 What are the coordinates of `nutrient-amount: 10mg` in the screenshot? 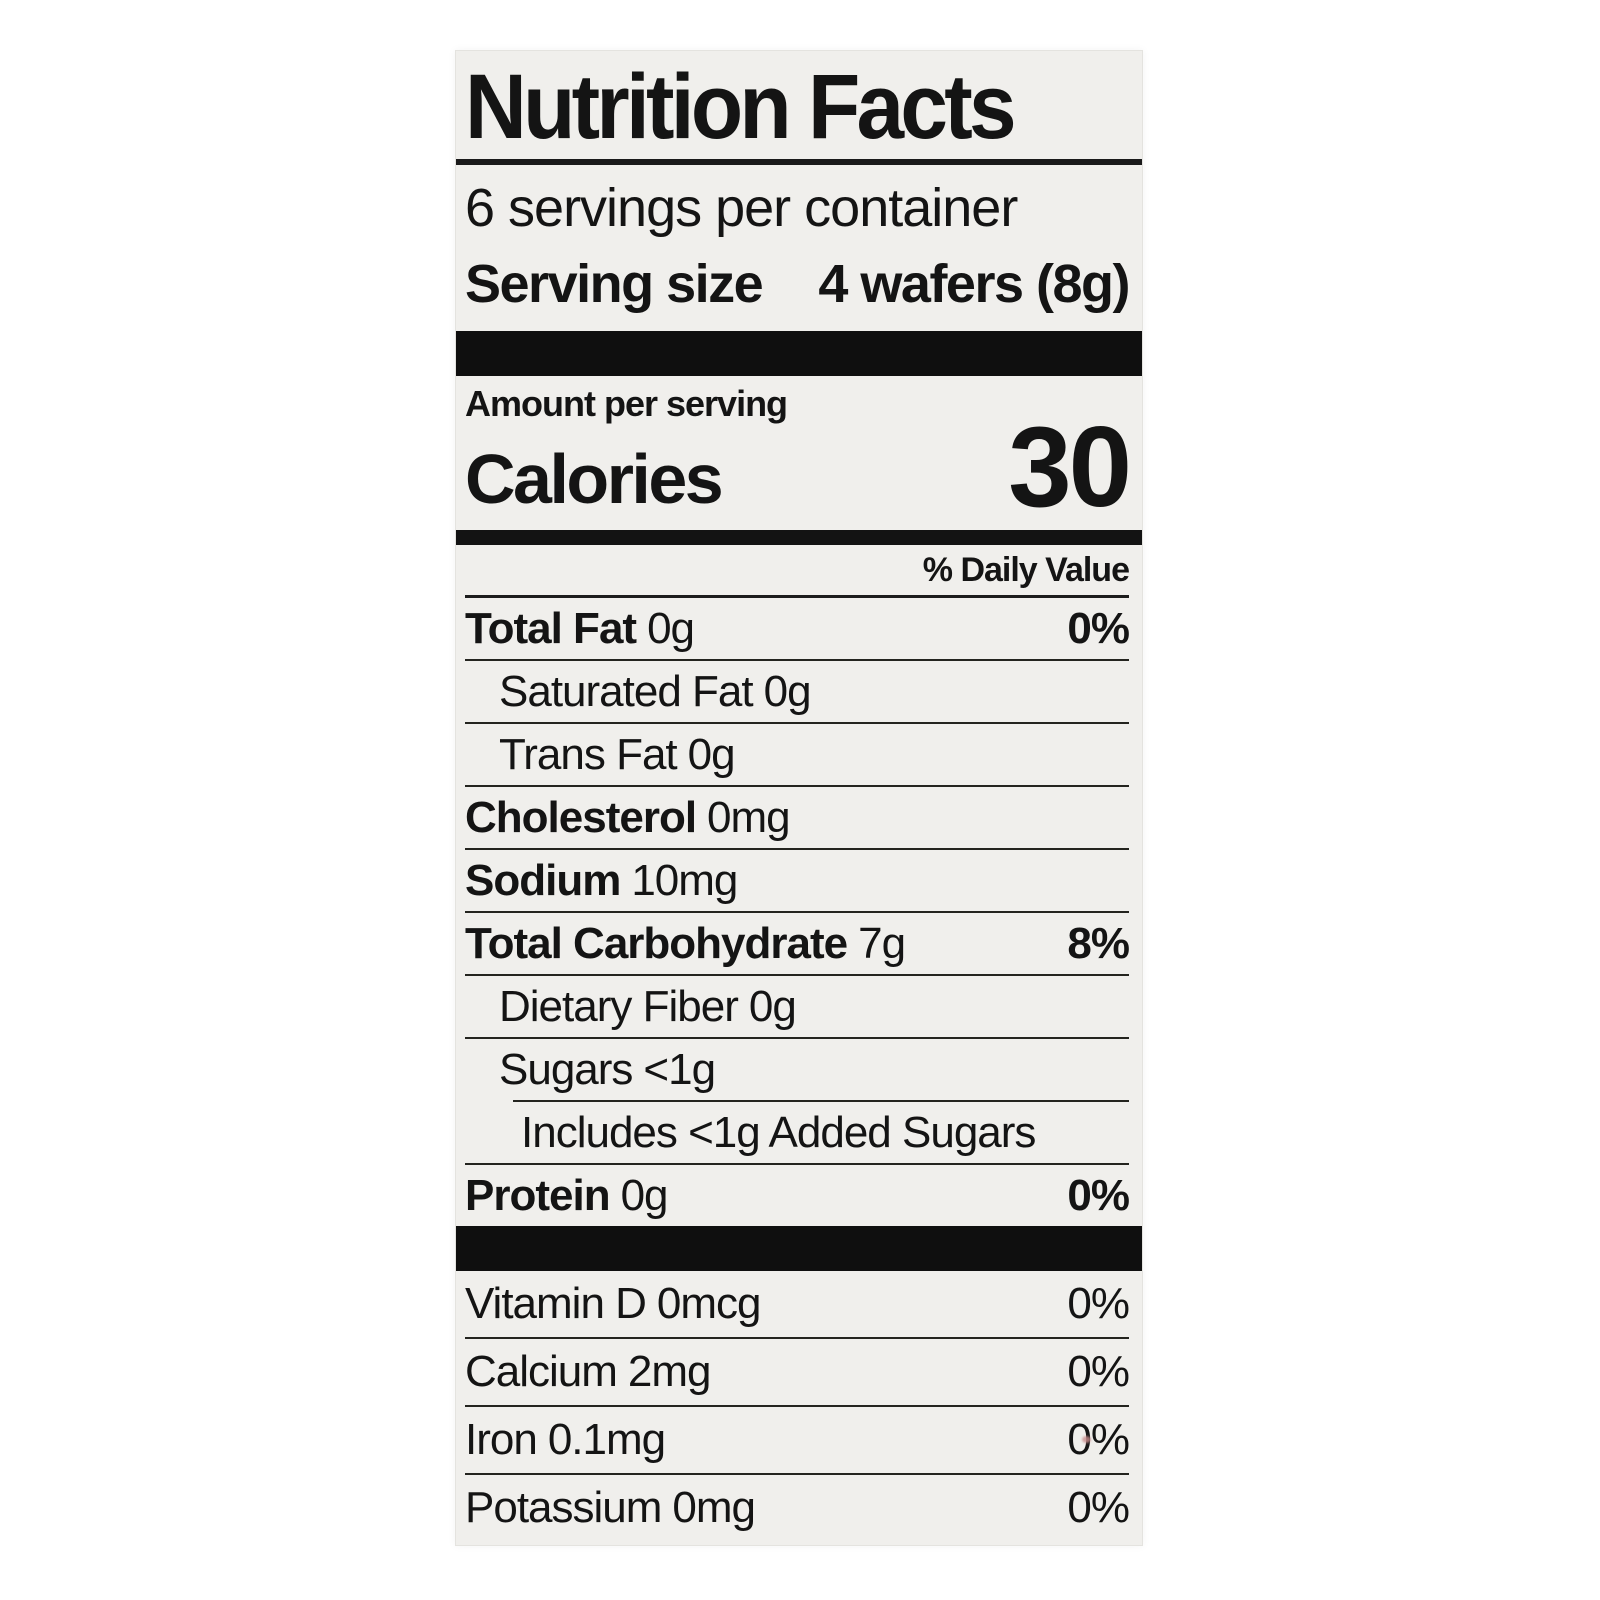 It's located at (684, 880).